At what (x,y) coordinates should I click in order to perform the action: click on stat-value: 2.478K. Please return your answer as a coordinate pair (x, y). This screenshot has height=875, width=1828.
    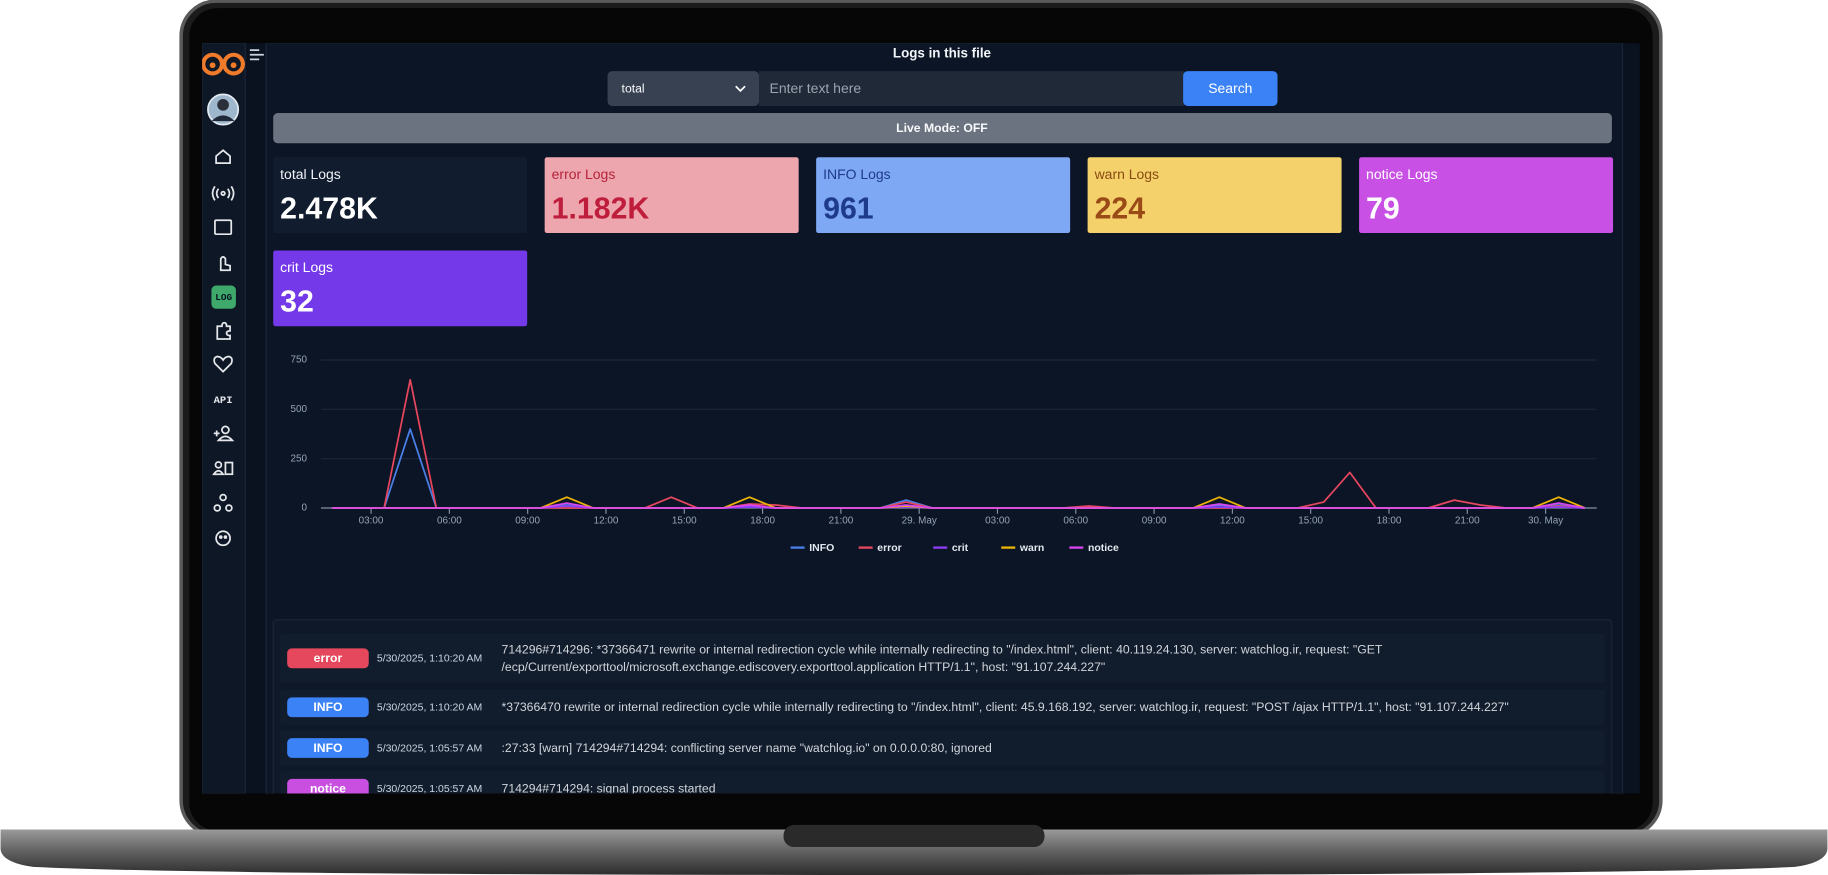
    Looking at the image, I should click on (329, 208).